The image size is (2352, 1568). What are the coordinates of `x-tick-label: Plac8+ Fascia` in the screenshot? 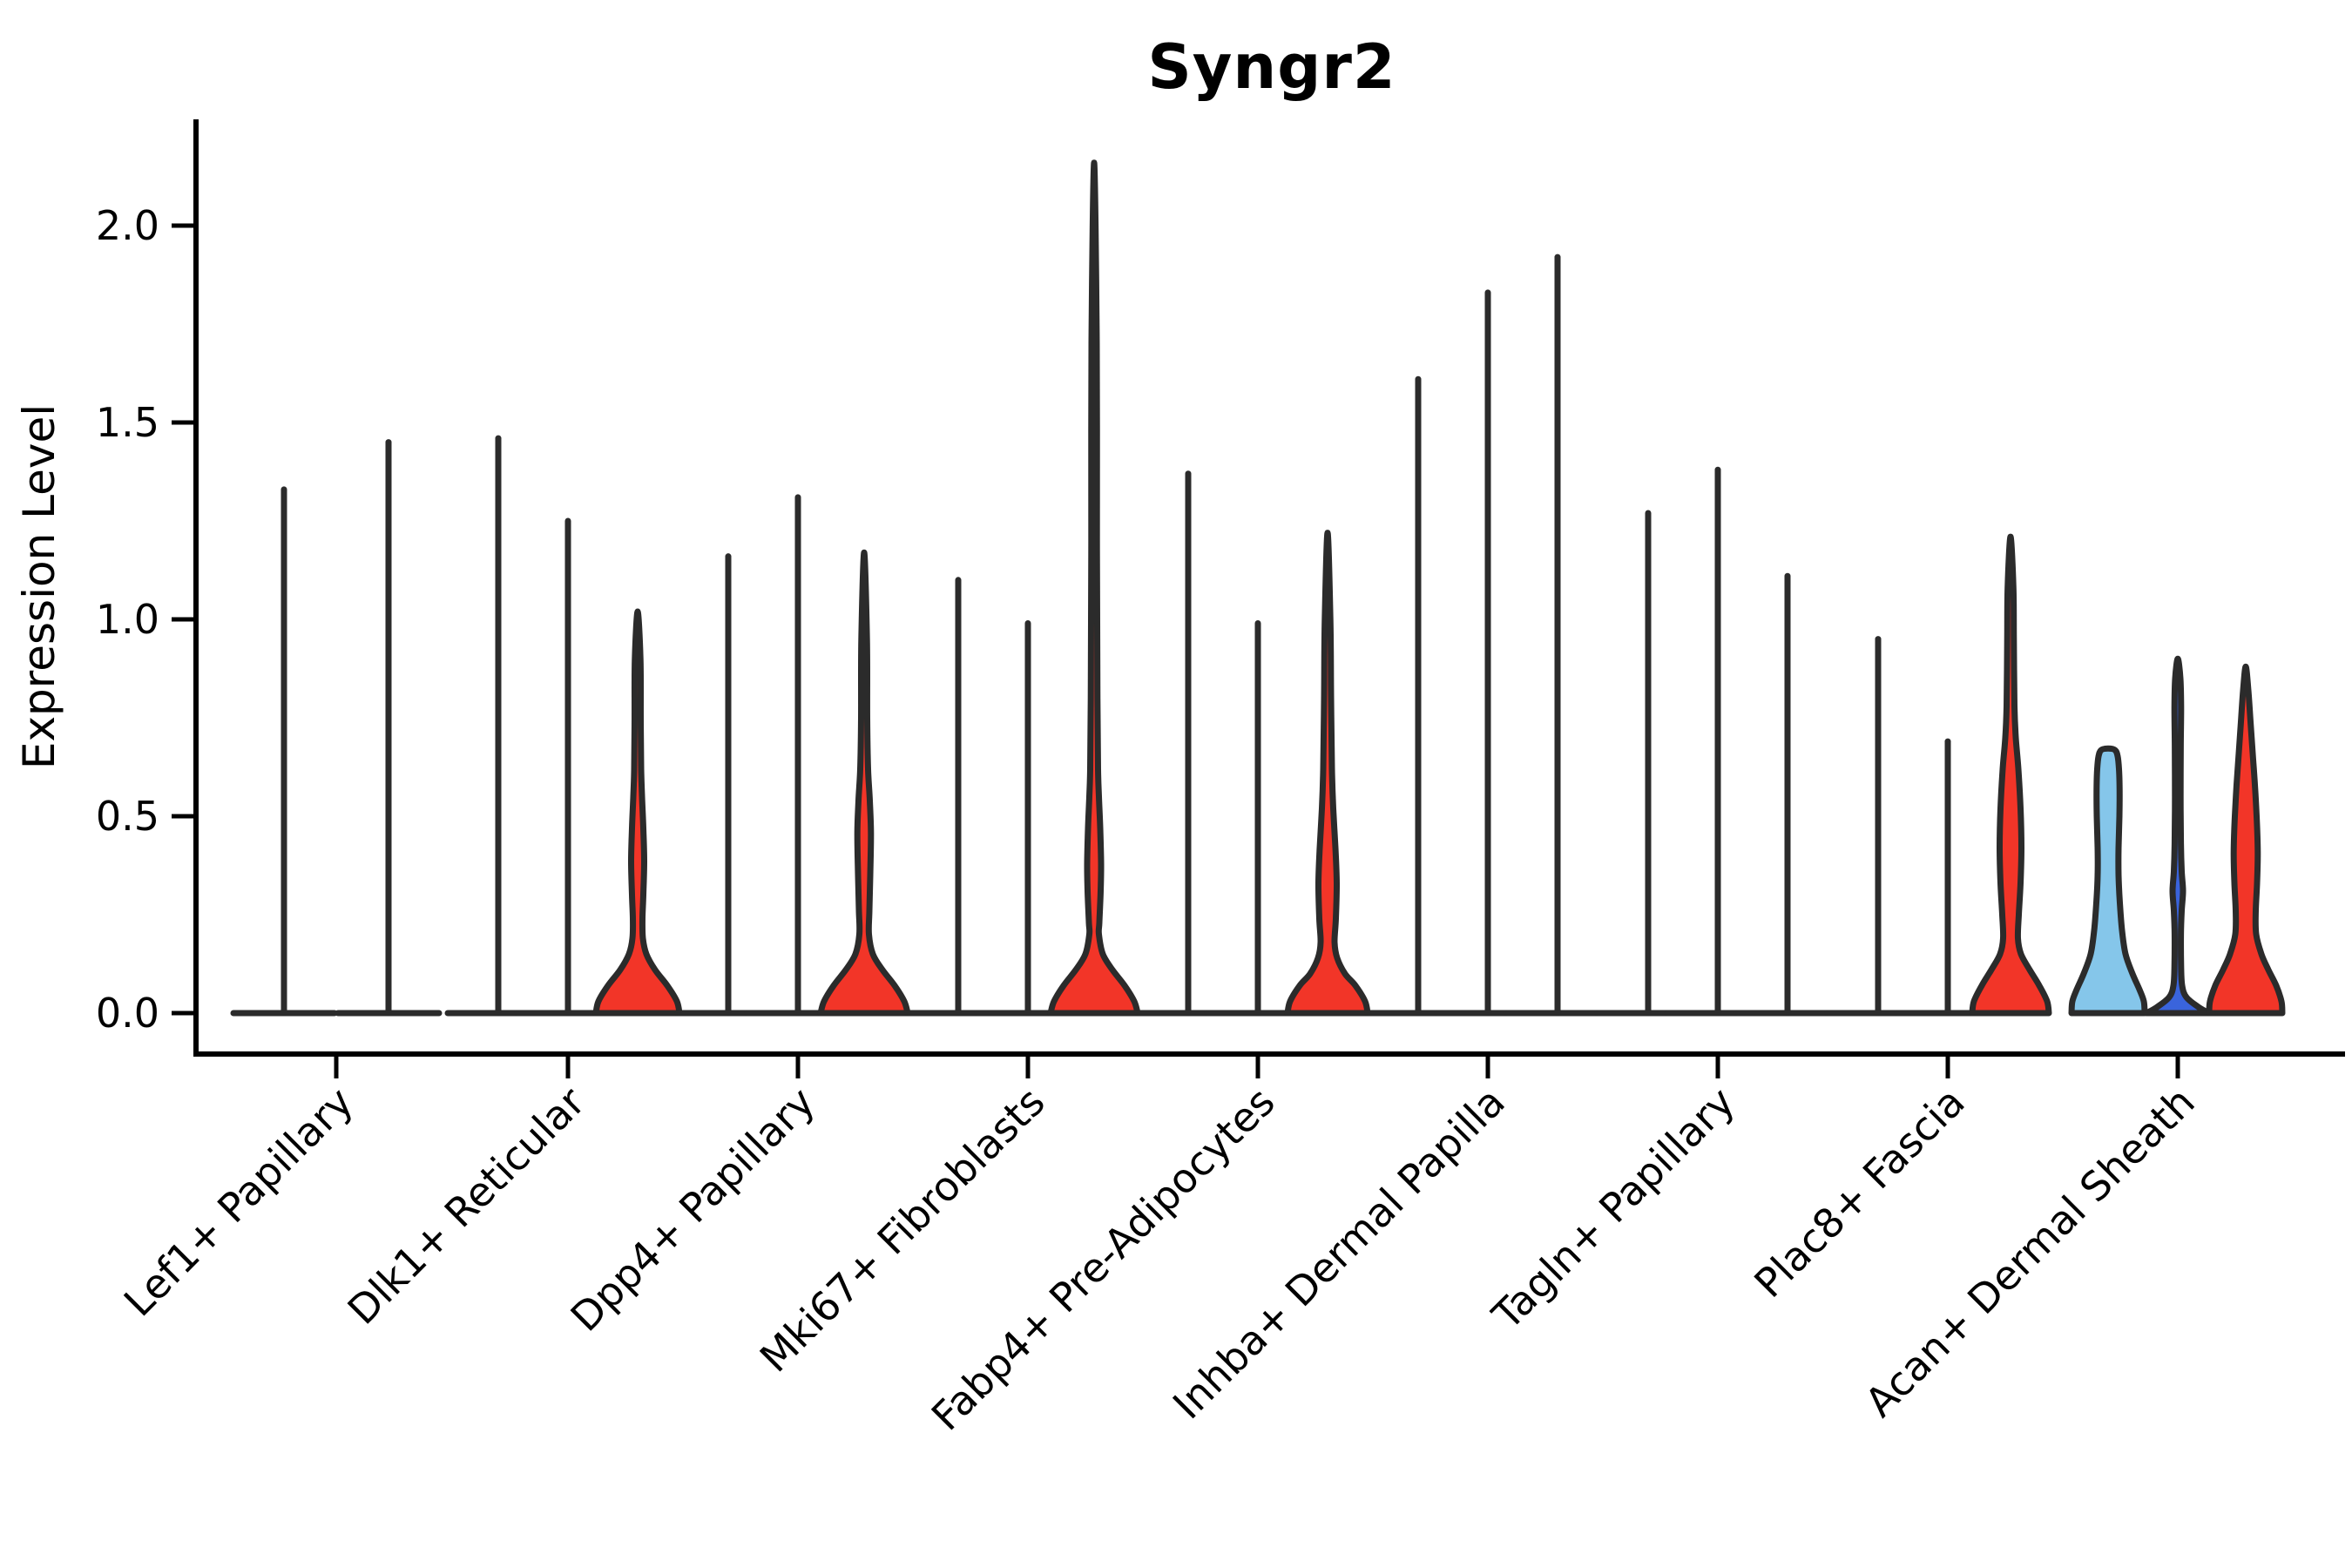 It's located at (1859, 1192).